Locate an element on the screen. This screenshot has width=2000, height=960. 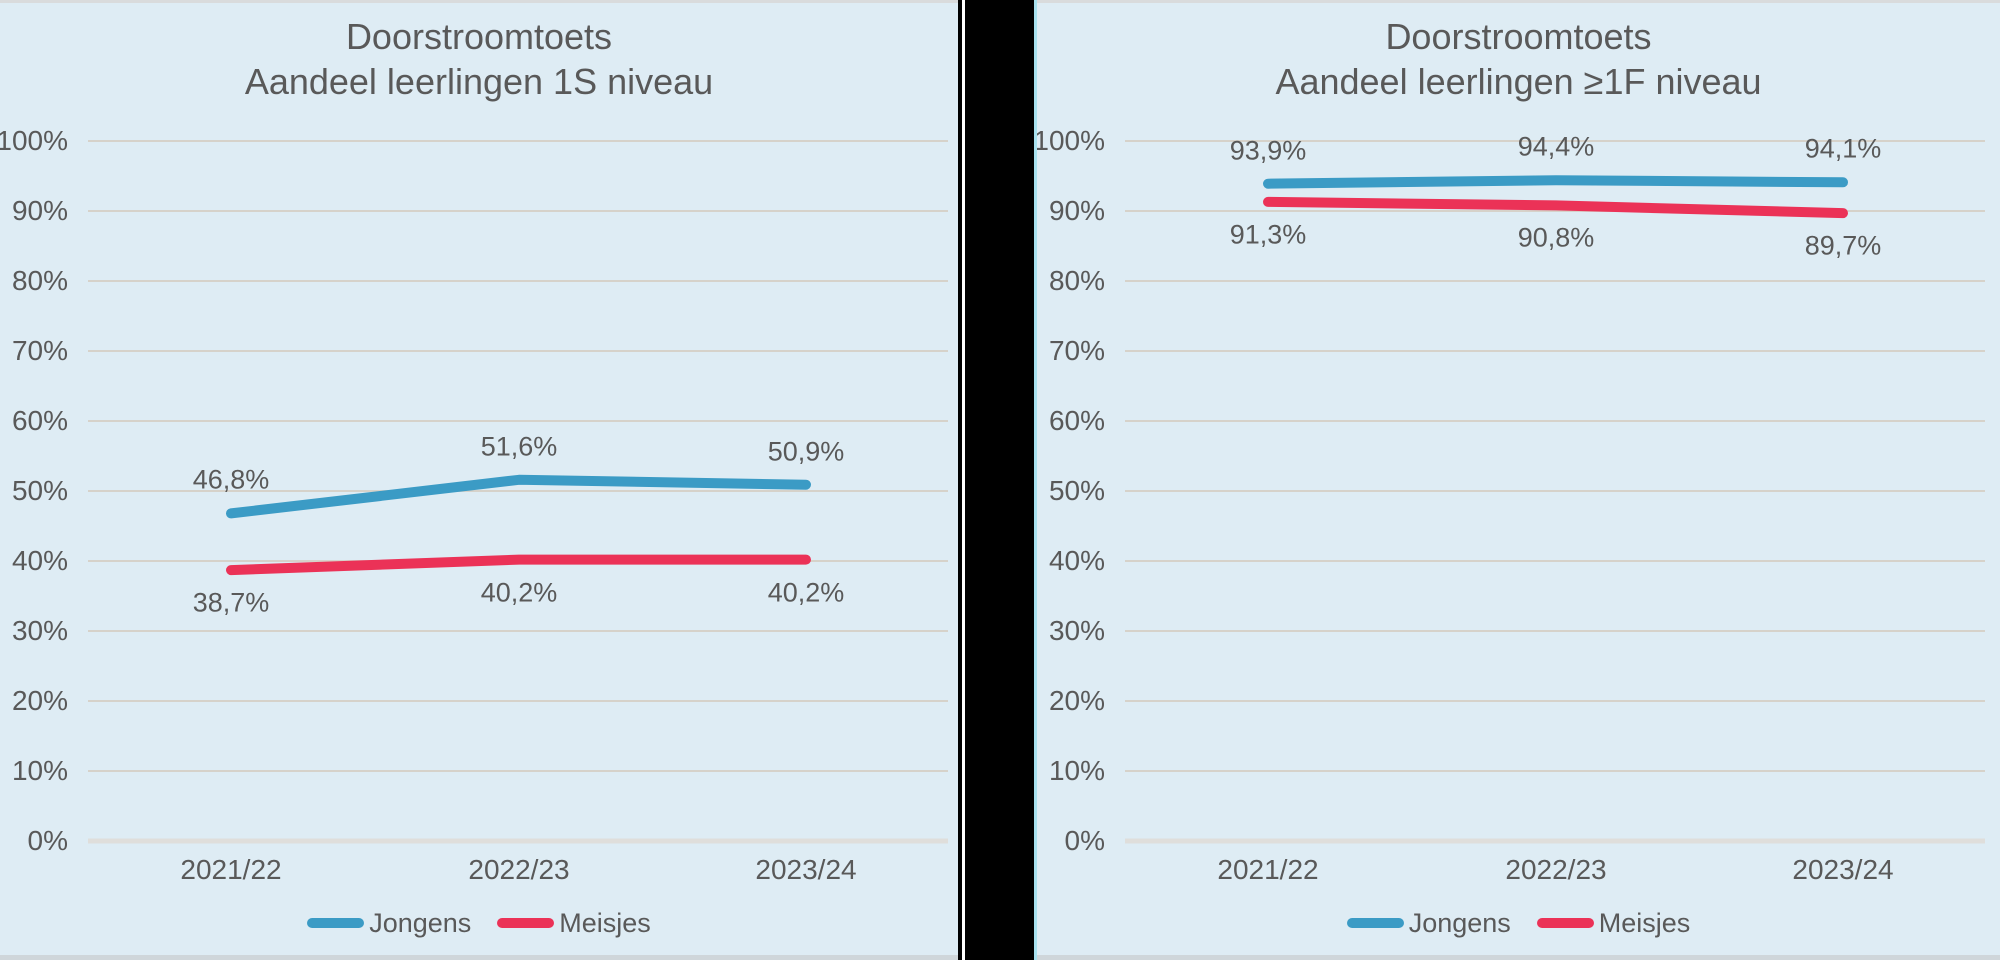
data-label-meisjes: 90,8% is located at coordinates (1556, 237).